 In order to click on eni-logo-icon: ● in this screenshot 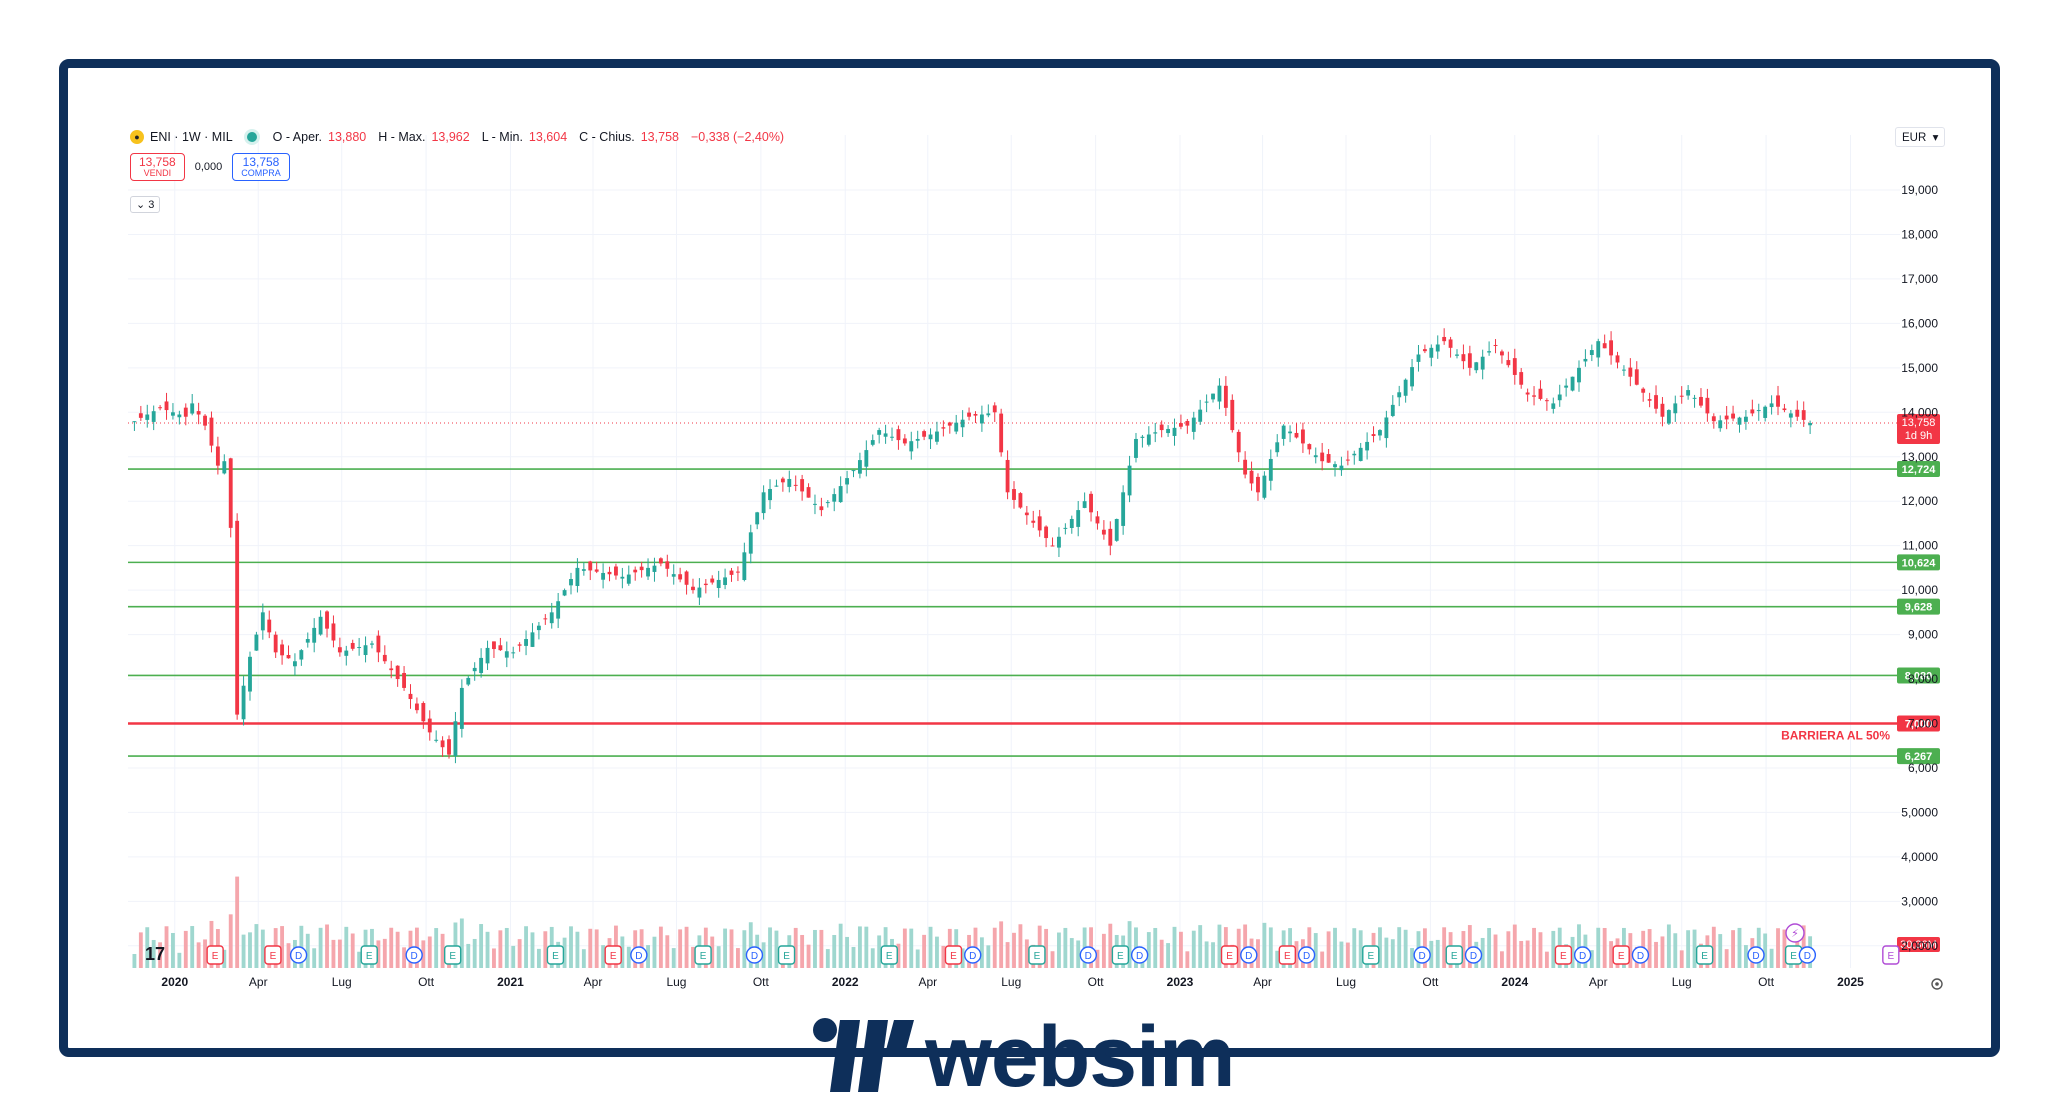, I will do `click(137, 137)`.